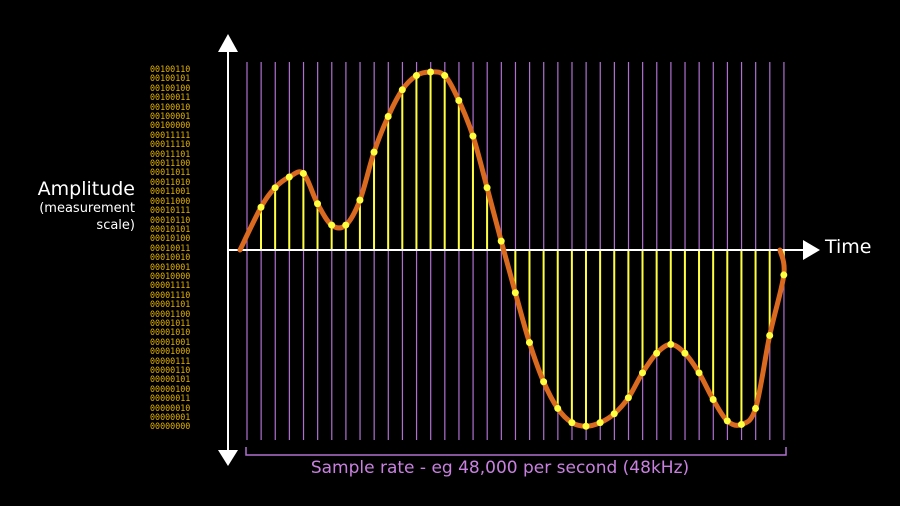 Image resolution: width=900 pixels, height=506 pixels. I want to click on binary-value: 00011100, so click(170, 163).